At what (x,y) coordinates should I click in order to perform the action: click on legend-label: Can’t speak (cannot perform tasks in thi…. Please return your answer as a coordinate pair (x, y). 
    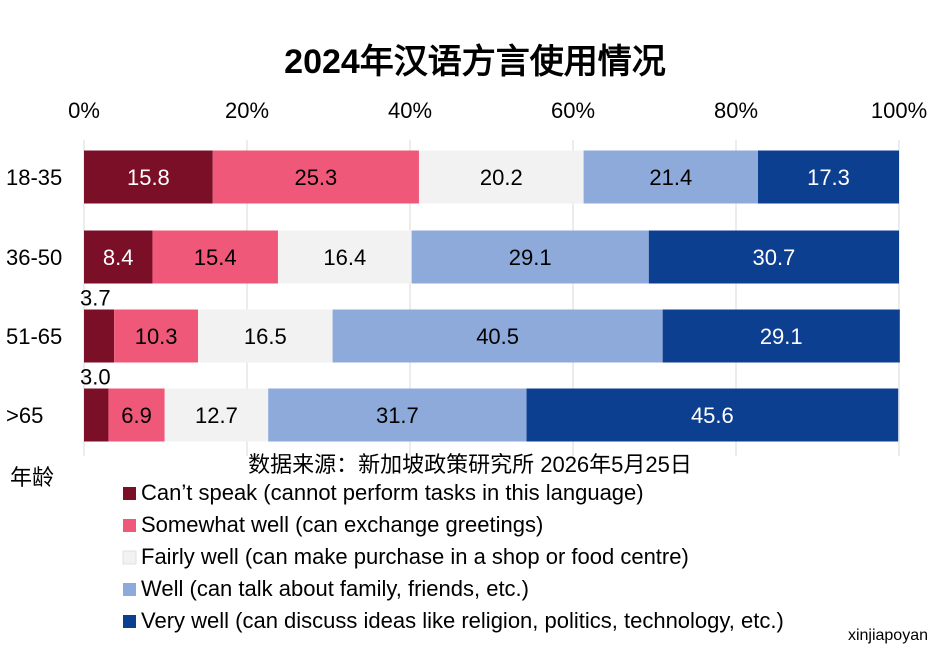
    Looking at the image, I should click on (392, 492).